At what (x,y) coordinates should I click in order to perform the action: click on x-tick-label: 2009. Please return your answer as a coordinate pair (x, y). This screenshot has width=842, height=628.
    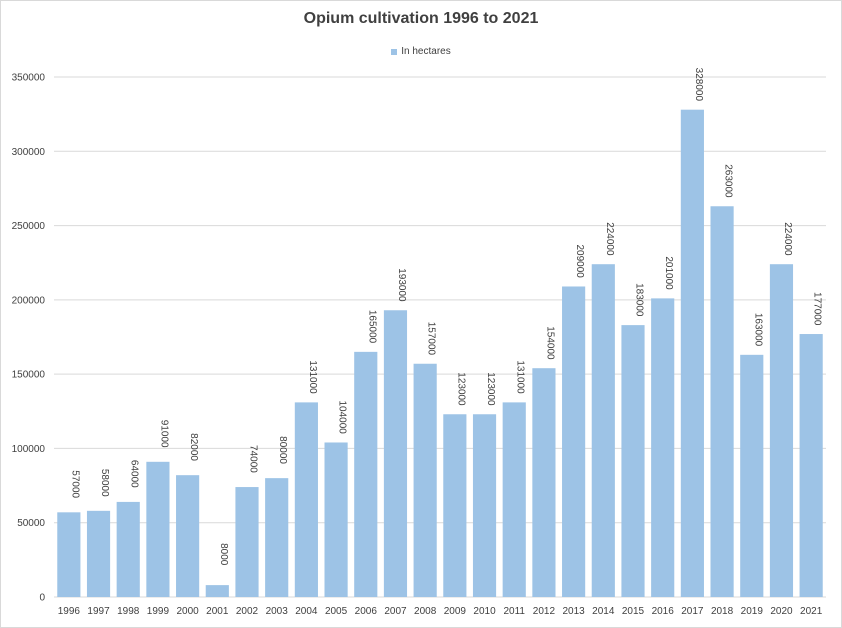
    Looking at the image, I should click on (455, 611).